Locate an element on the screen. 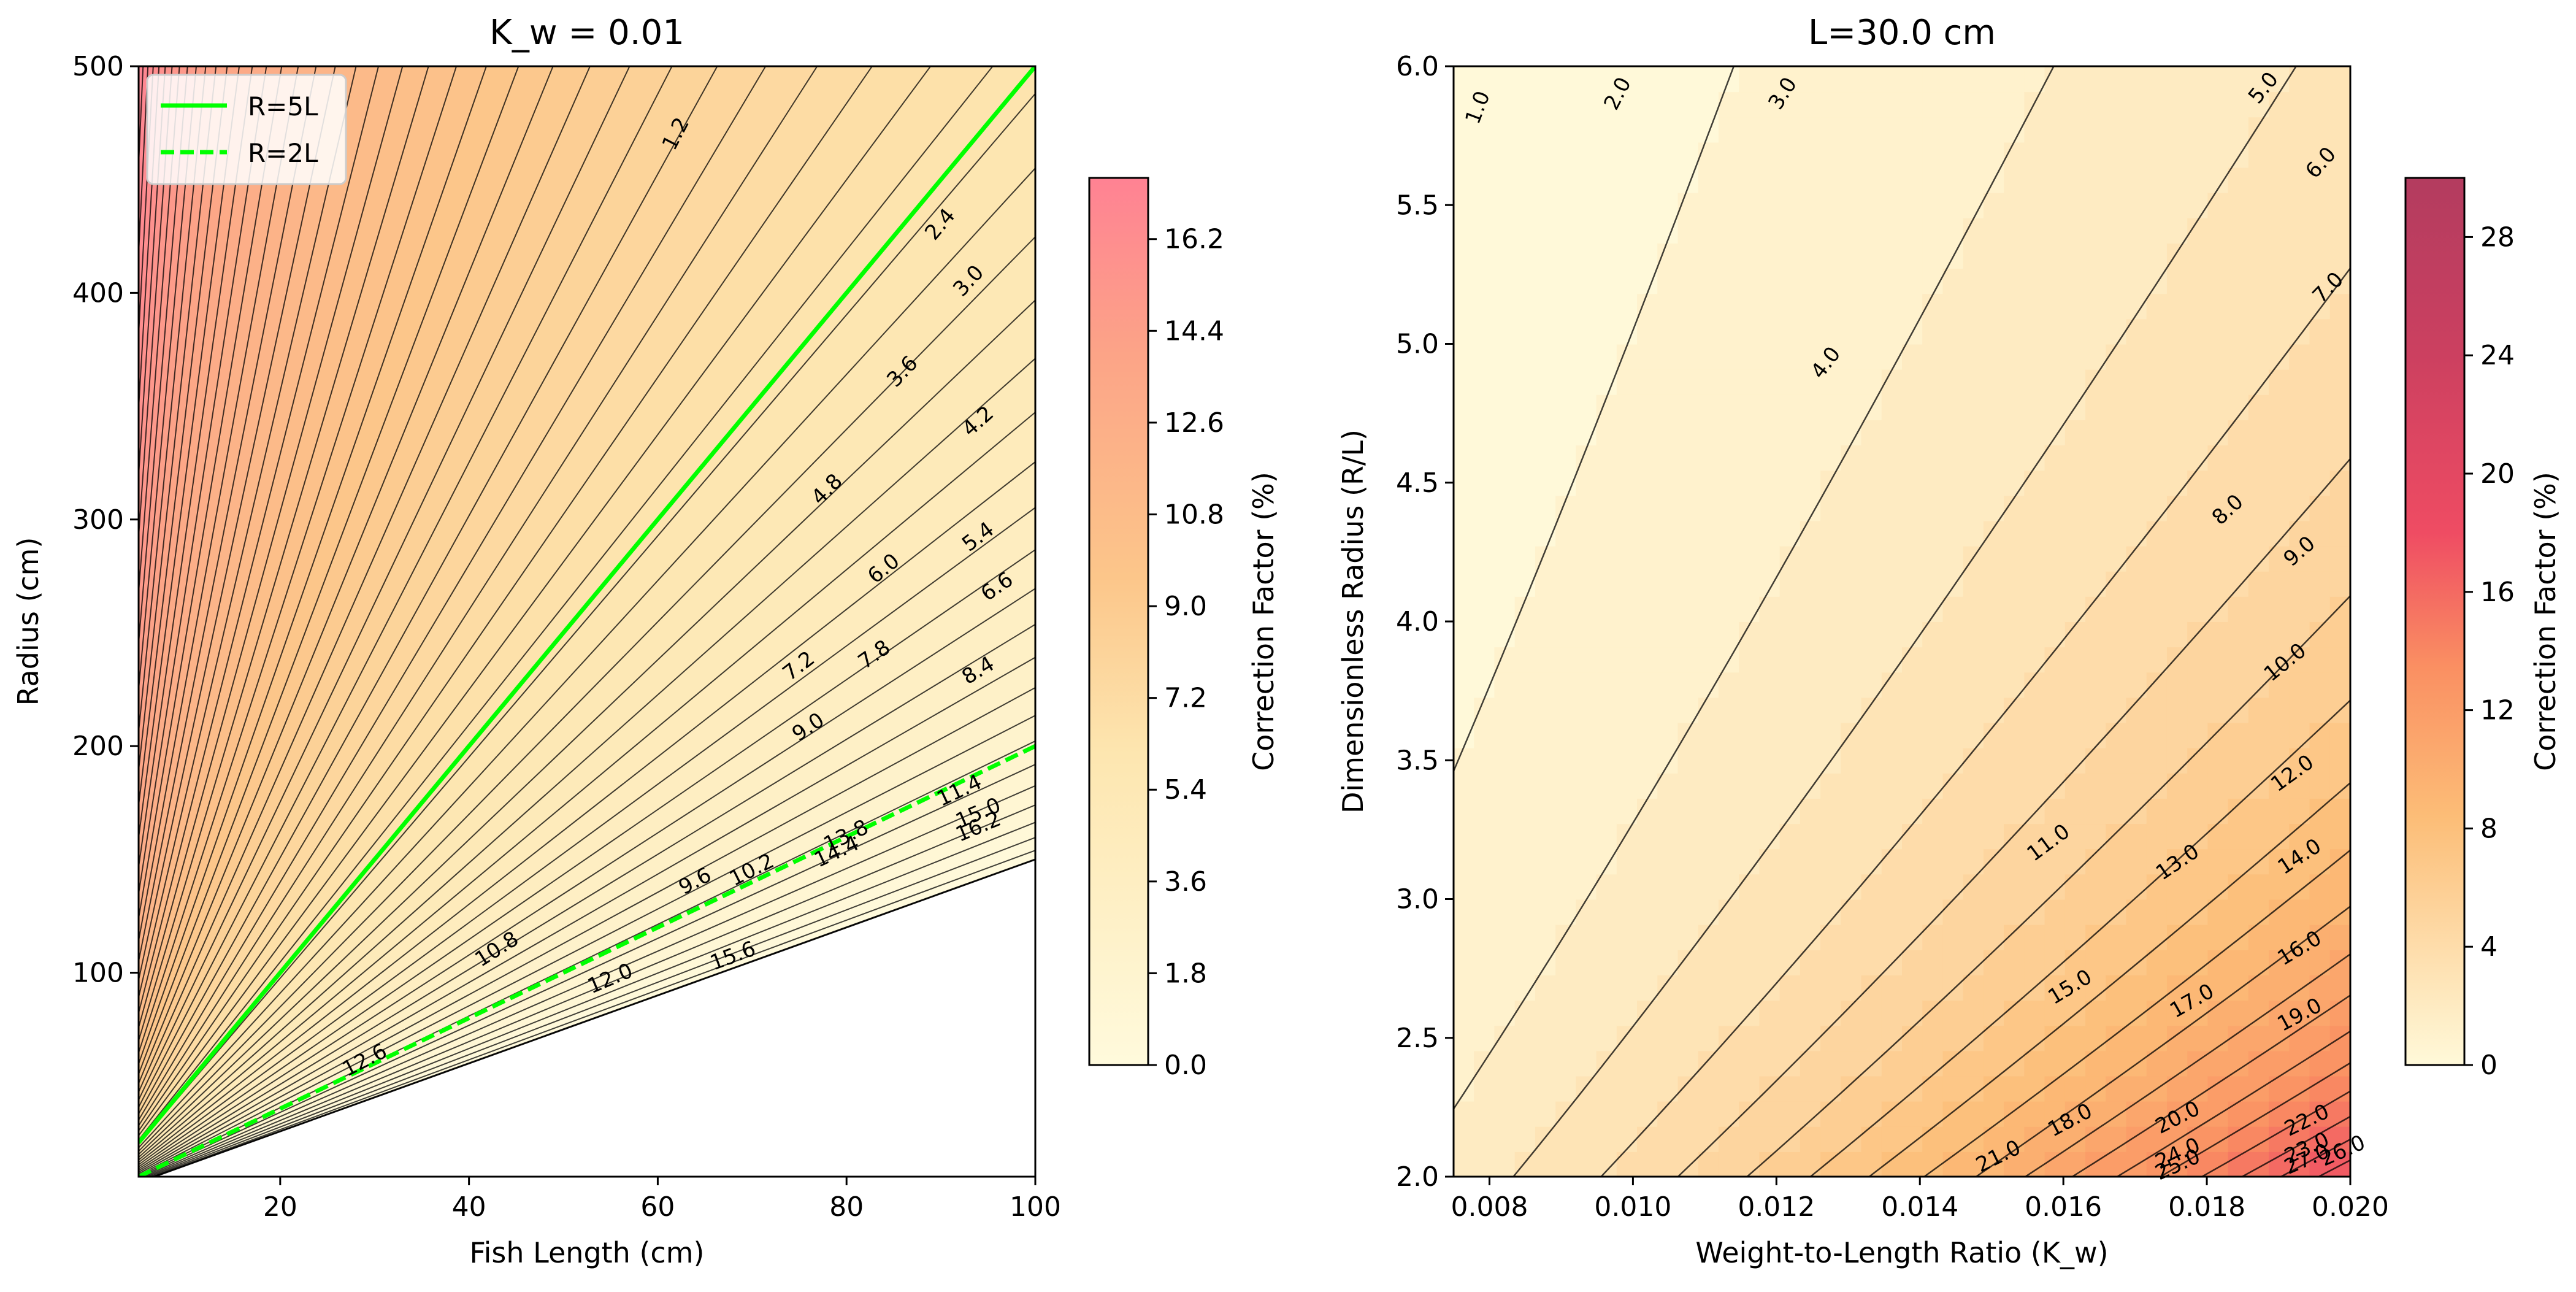 This screenshot has width=2576, height=1292. right-chart-title: L=30.0 cm is located at coordinates (1902, 33).